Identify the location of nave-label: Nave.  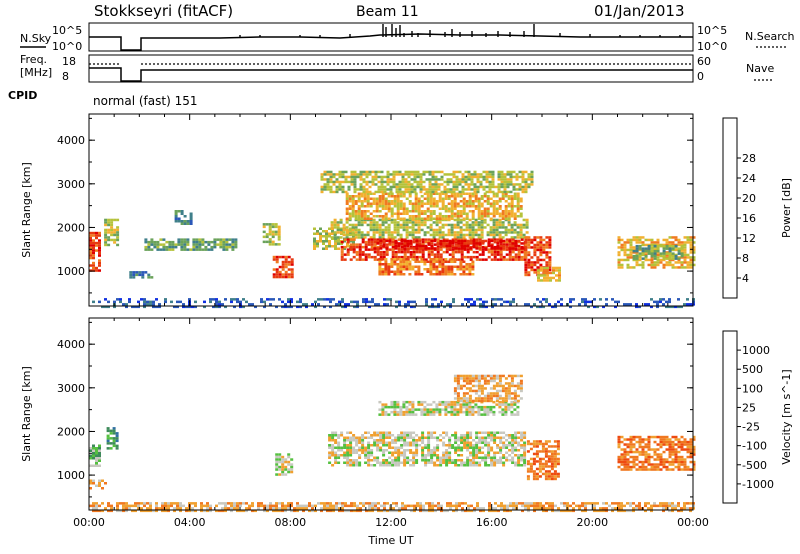
(760, 68).